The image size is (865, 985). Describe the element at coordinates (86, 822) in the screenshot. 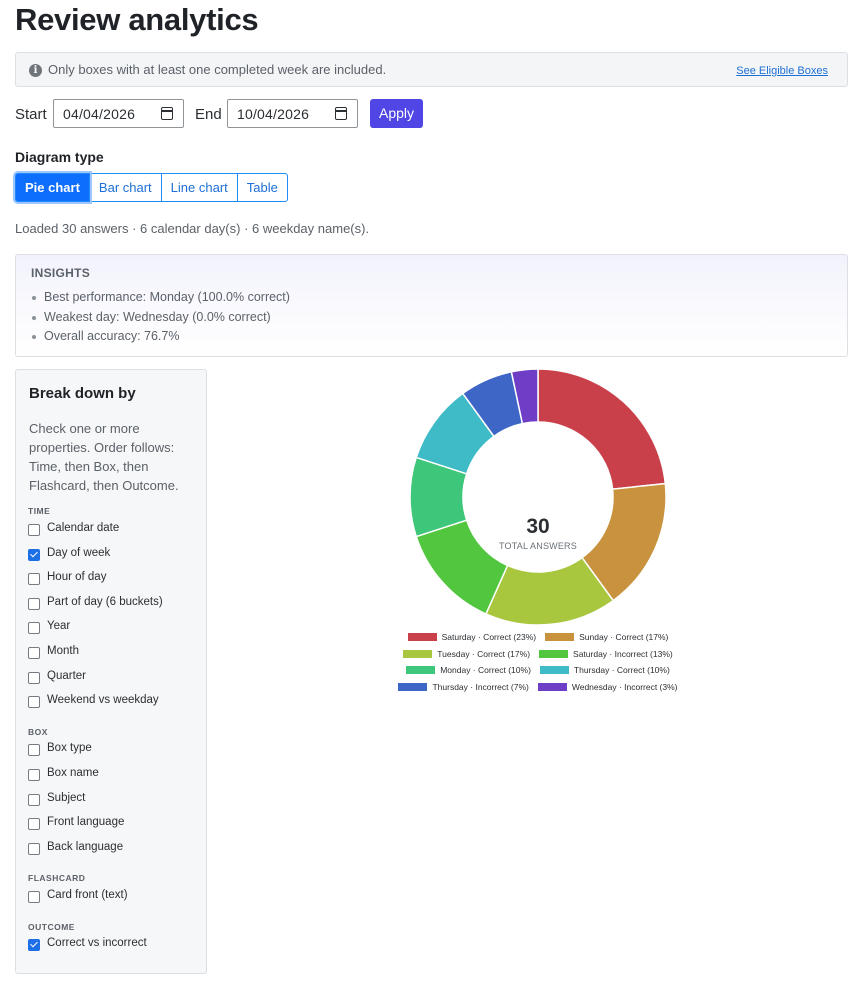

I see `checkbox-label: Front language` at that location.